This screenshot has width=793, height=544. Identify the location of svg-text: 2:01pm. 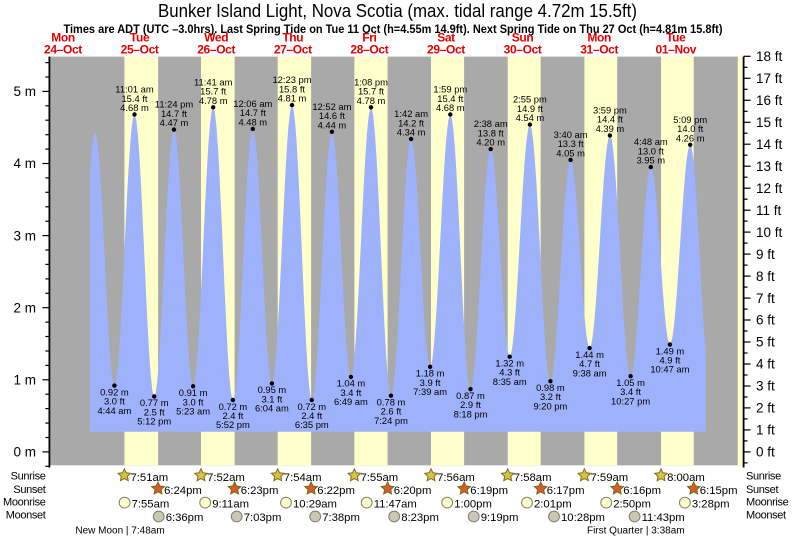
(553, 505).